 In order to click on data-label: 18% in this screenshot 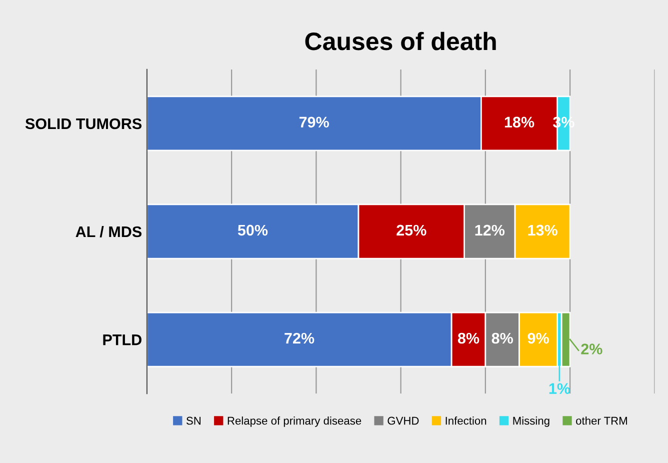, I will do `click(519, 122)`.